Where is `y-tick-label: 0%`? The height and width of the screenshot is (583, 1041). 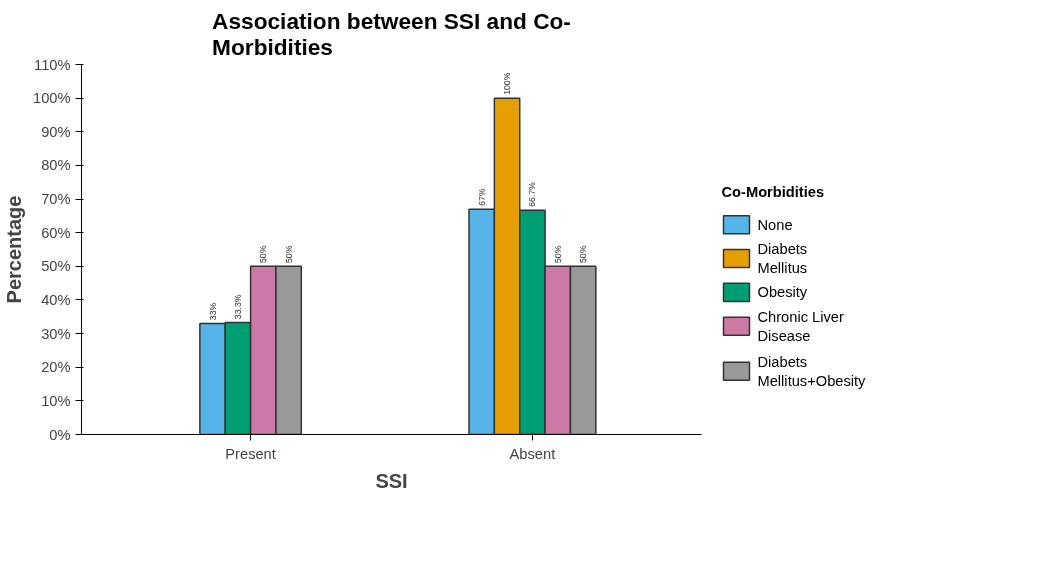 y-tick-label: 0% is located at coordinates (60, 434).